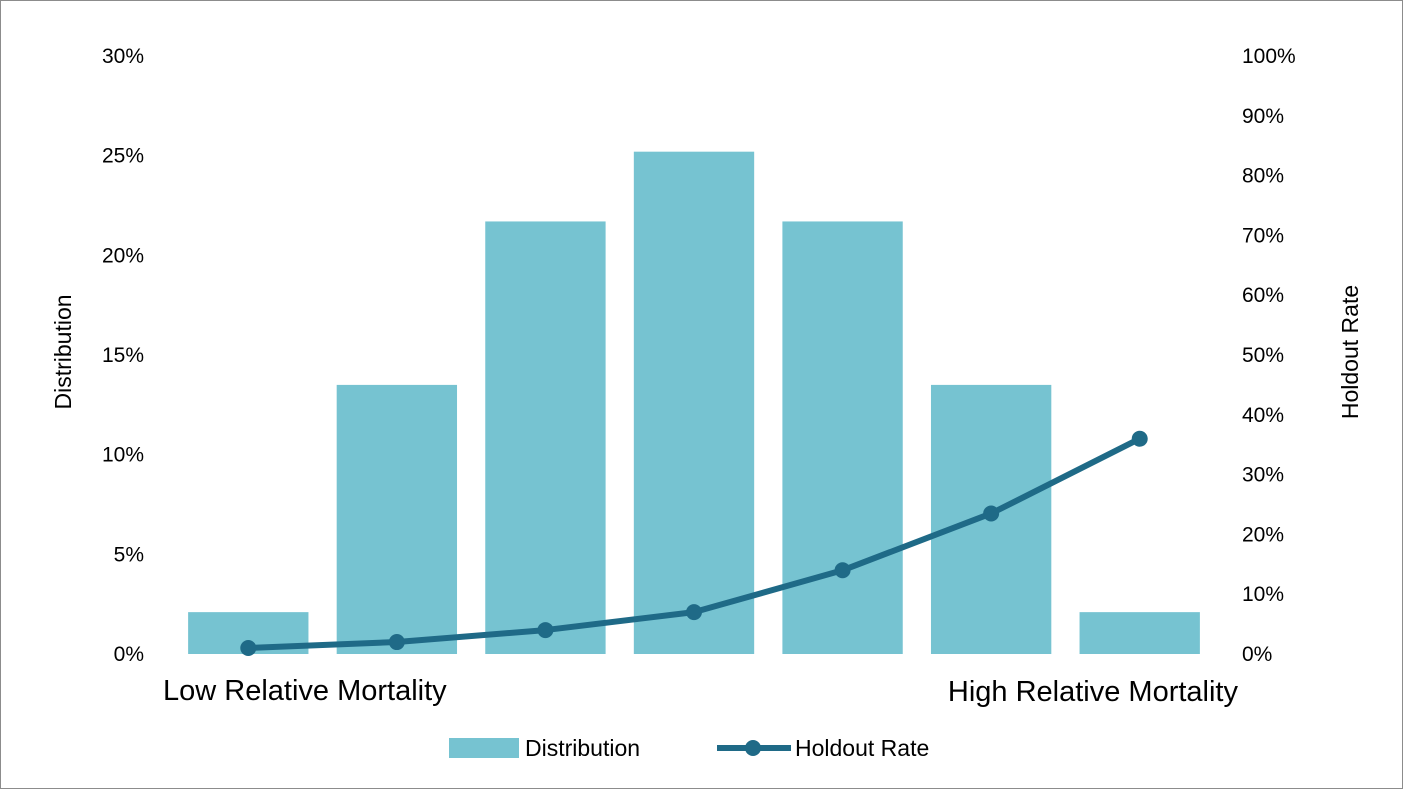 This screenshot has height=795, width=1403. I want to click on left-tick-label: 25%, so click(123, 156).